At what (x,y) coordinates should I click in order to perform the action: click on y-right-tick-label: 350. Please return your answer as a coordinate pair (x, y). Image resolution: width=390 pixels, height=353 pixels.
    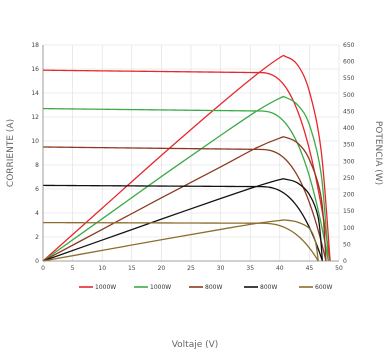
    Looking at the image, I should click on (349, 145).